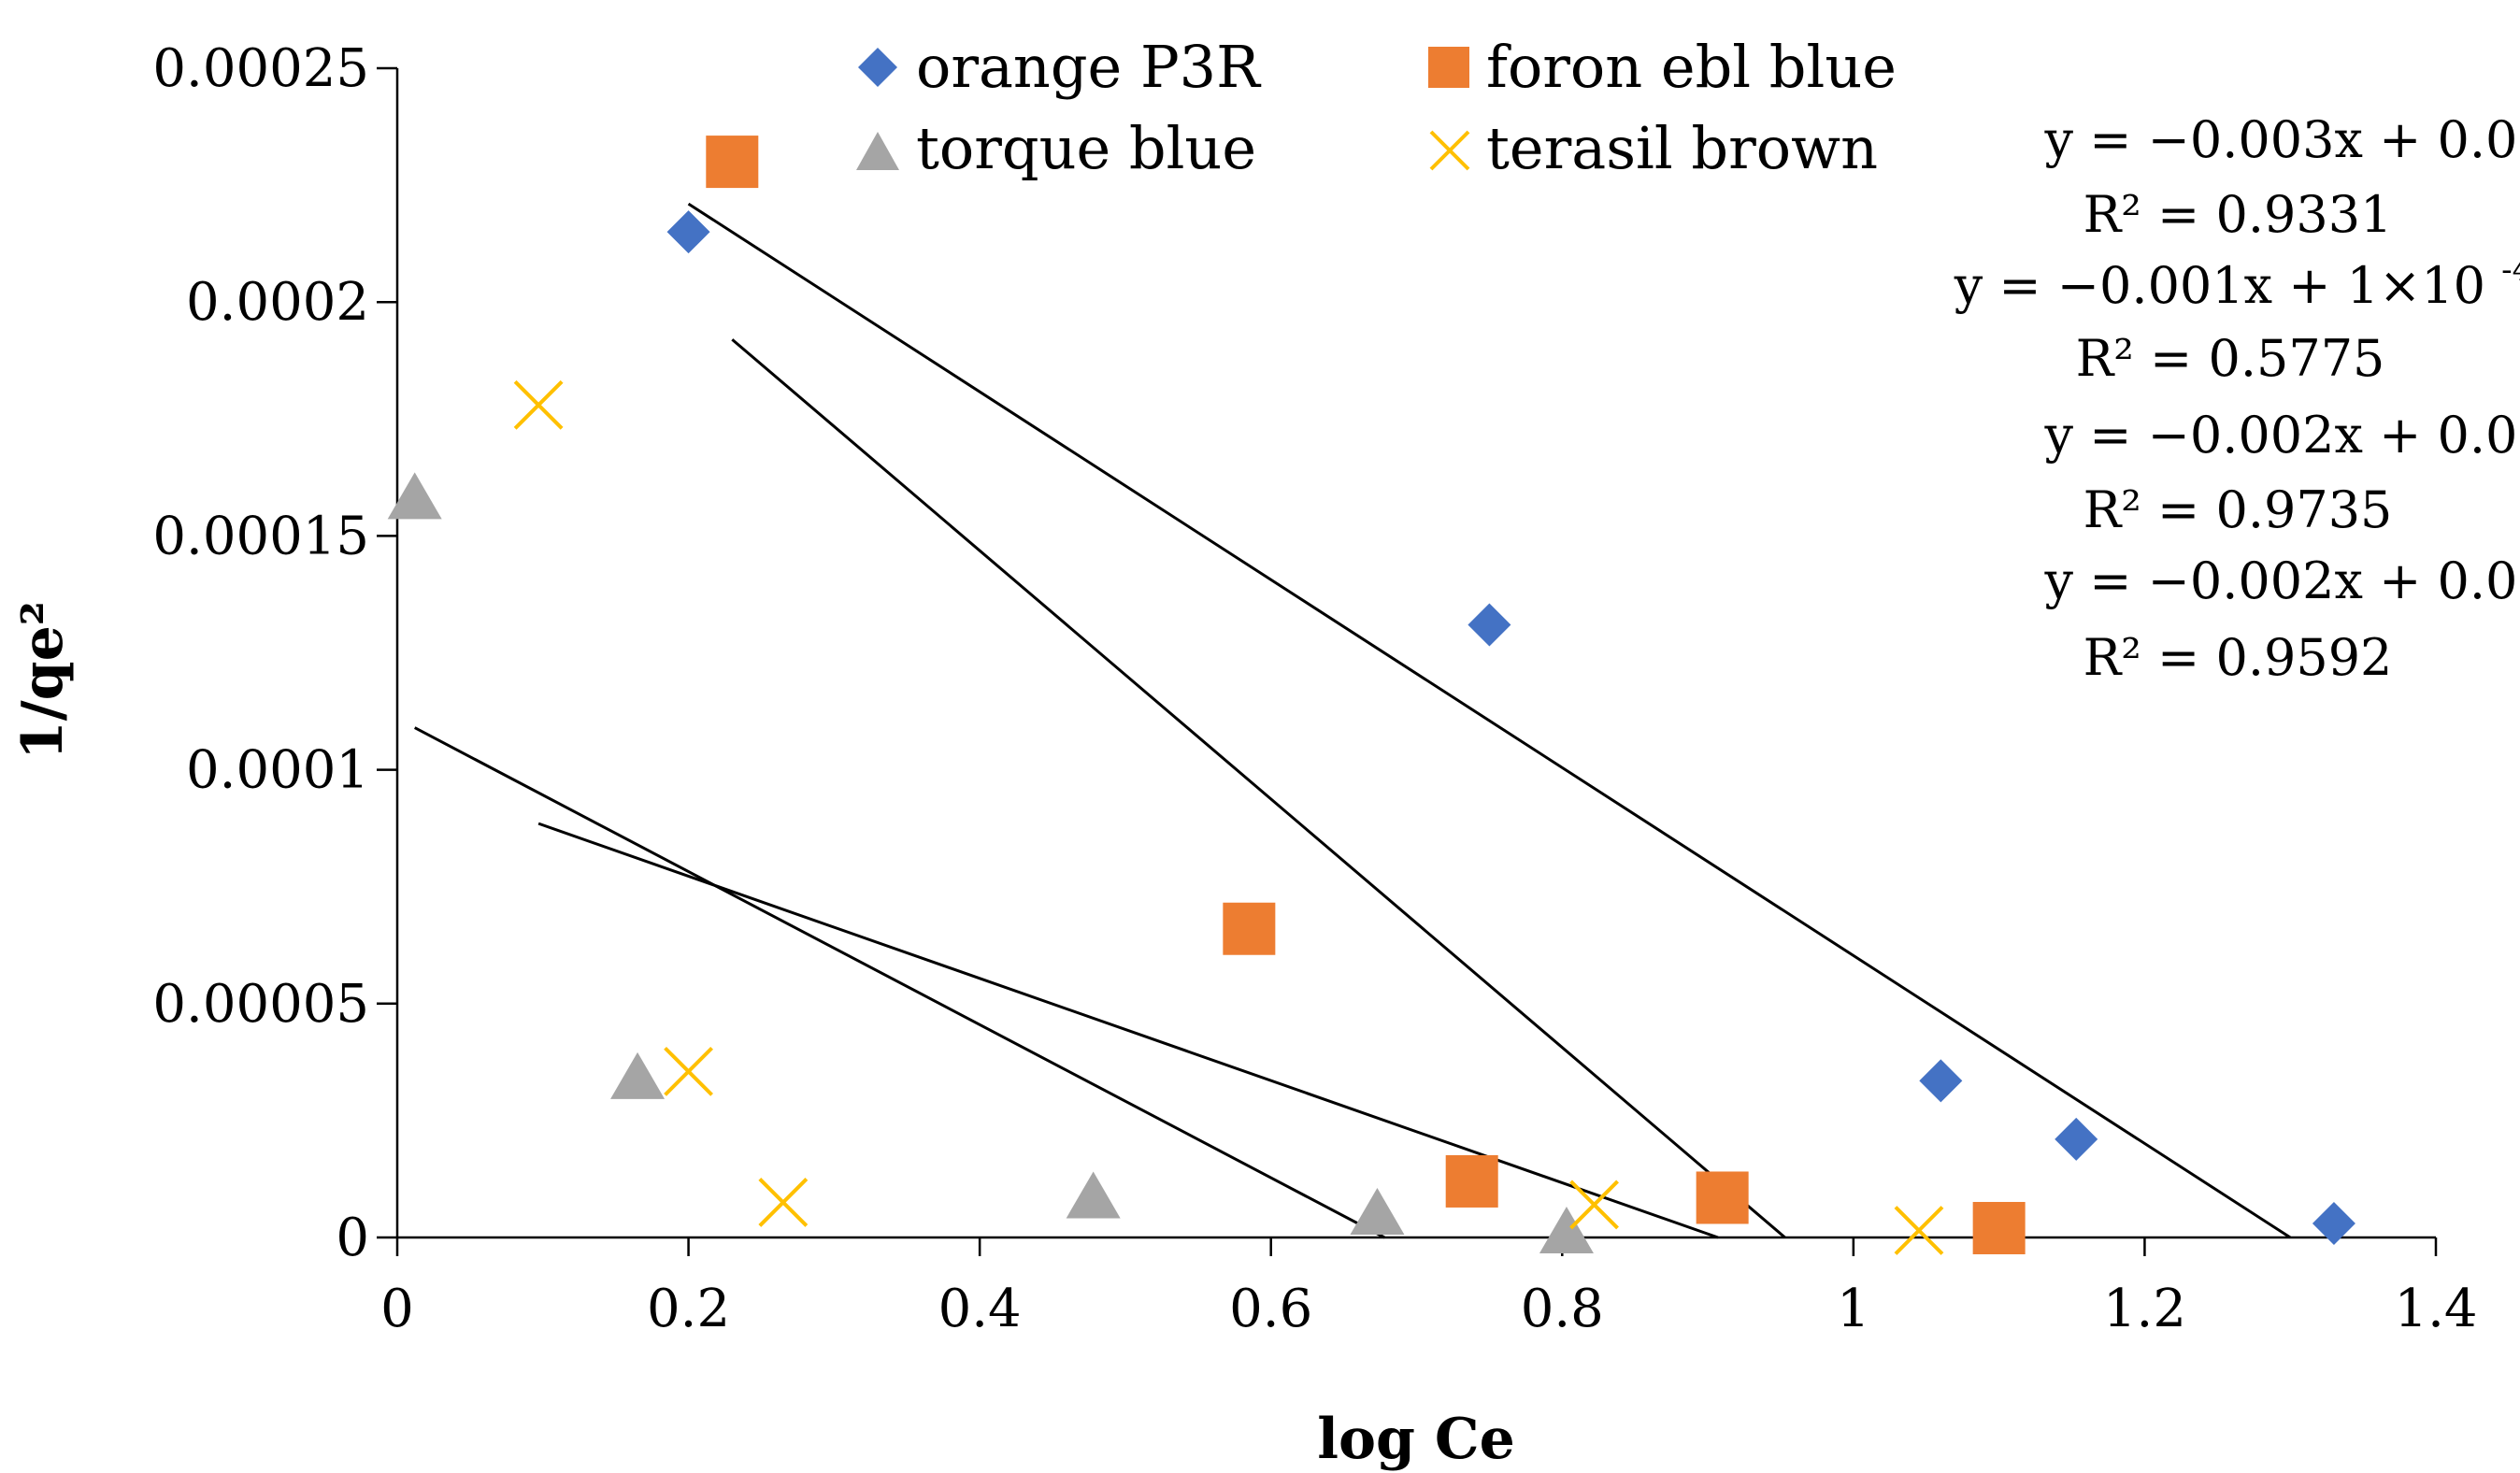 The width and height of the screenshot is (2520, 1473). Describe the element at coordinates (2230, 358) in the screenshot. I see `r-squared-2: R² = 0.5775` at that location.